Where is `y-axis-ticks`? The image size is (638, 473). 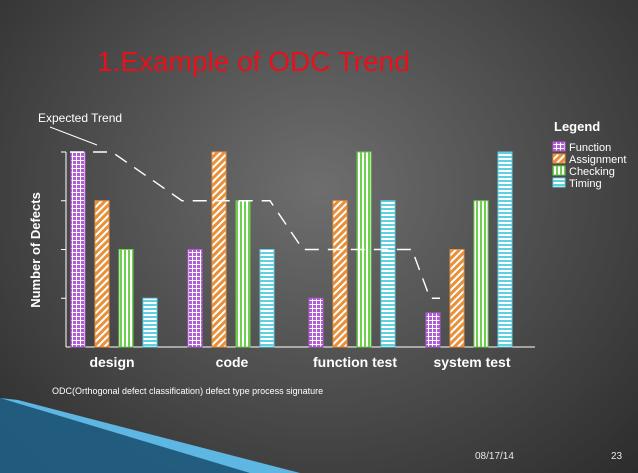 y-axis-ticks is located at coordinates (63, 225).